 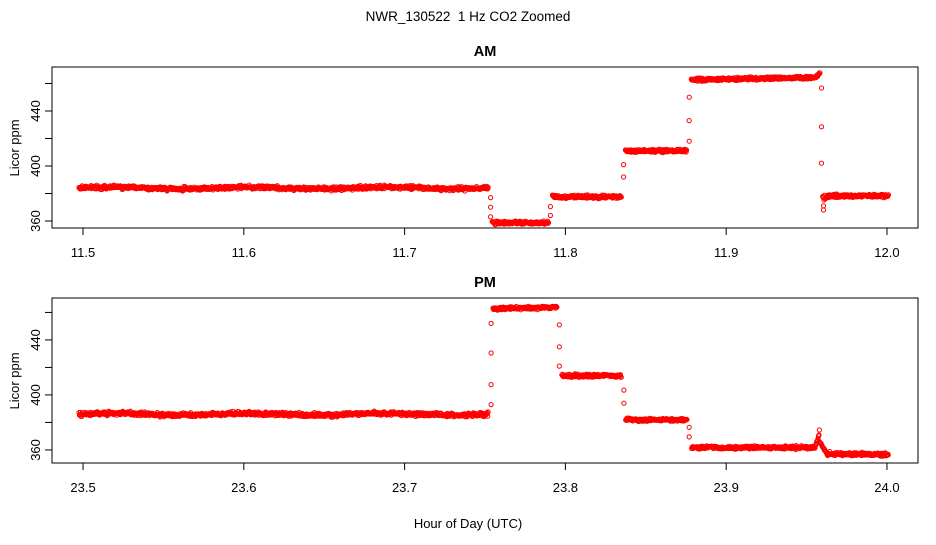 I want to click on x-tick-label: 11.5, so click(x=83, y=252).